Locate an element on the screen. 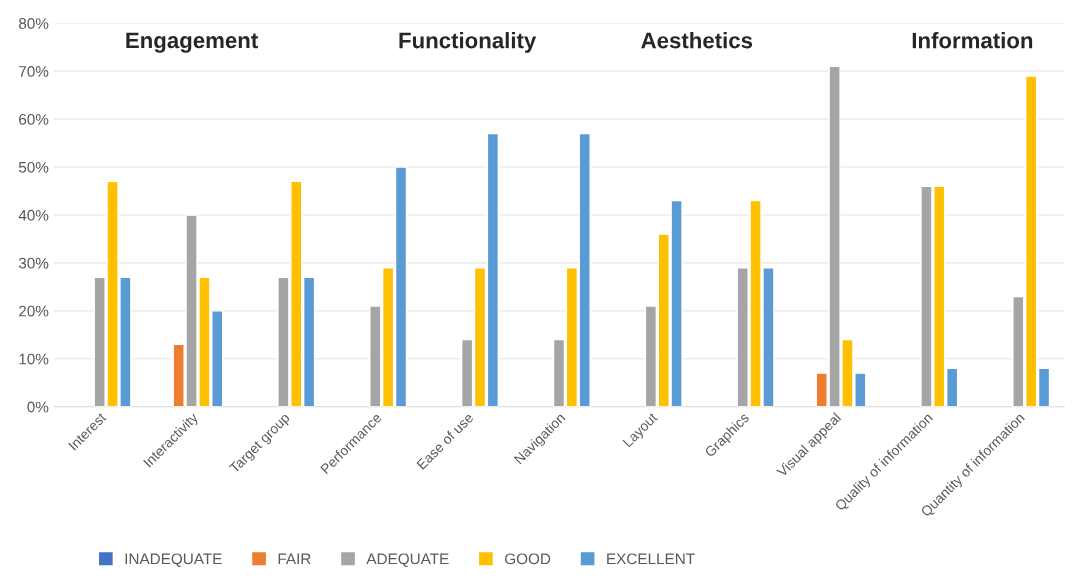 This screenshot has width=1075, height=581. legend-label: GOOD is located at coordinates (528, 559).